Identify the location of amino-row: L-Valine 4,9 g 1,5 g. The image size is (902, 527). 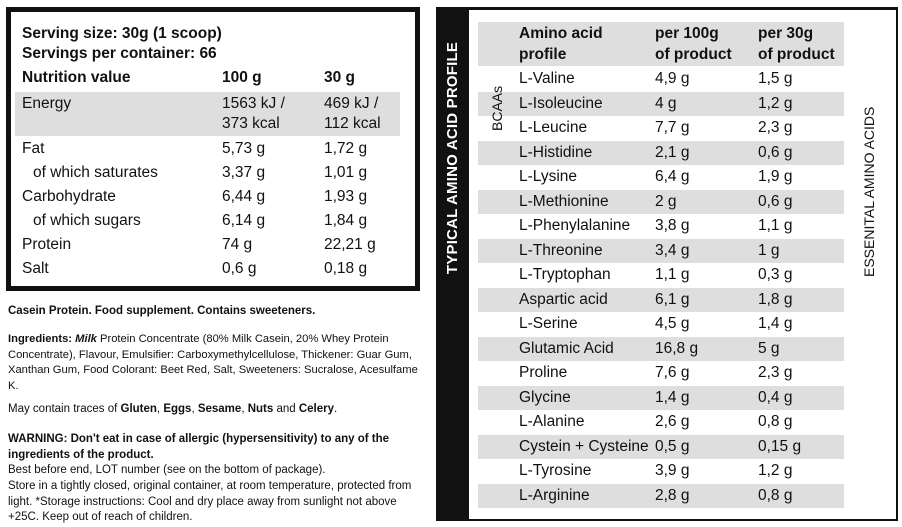
(661, 79).